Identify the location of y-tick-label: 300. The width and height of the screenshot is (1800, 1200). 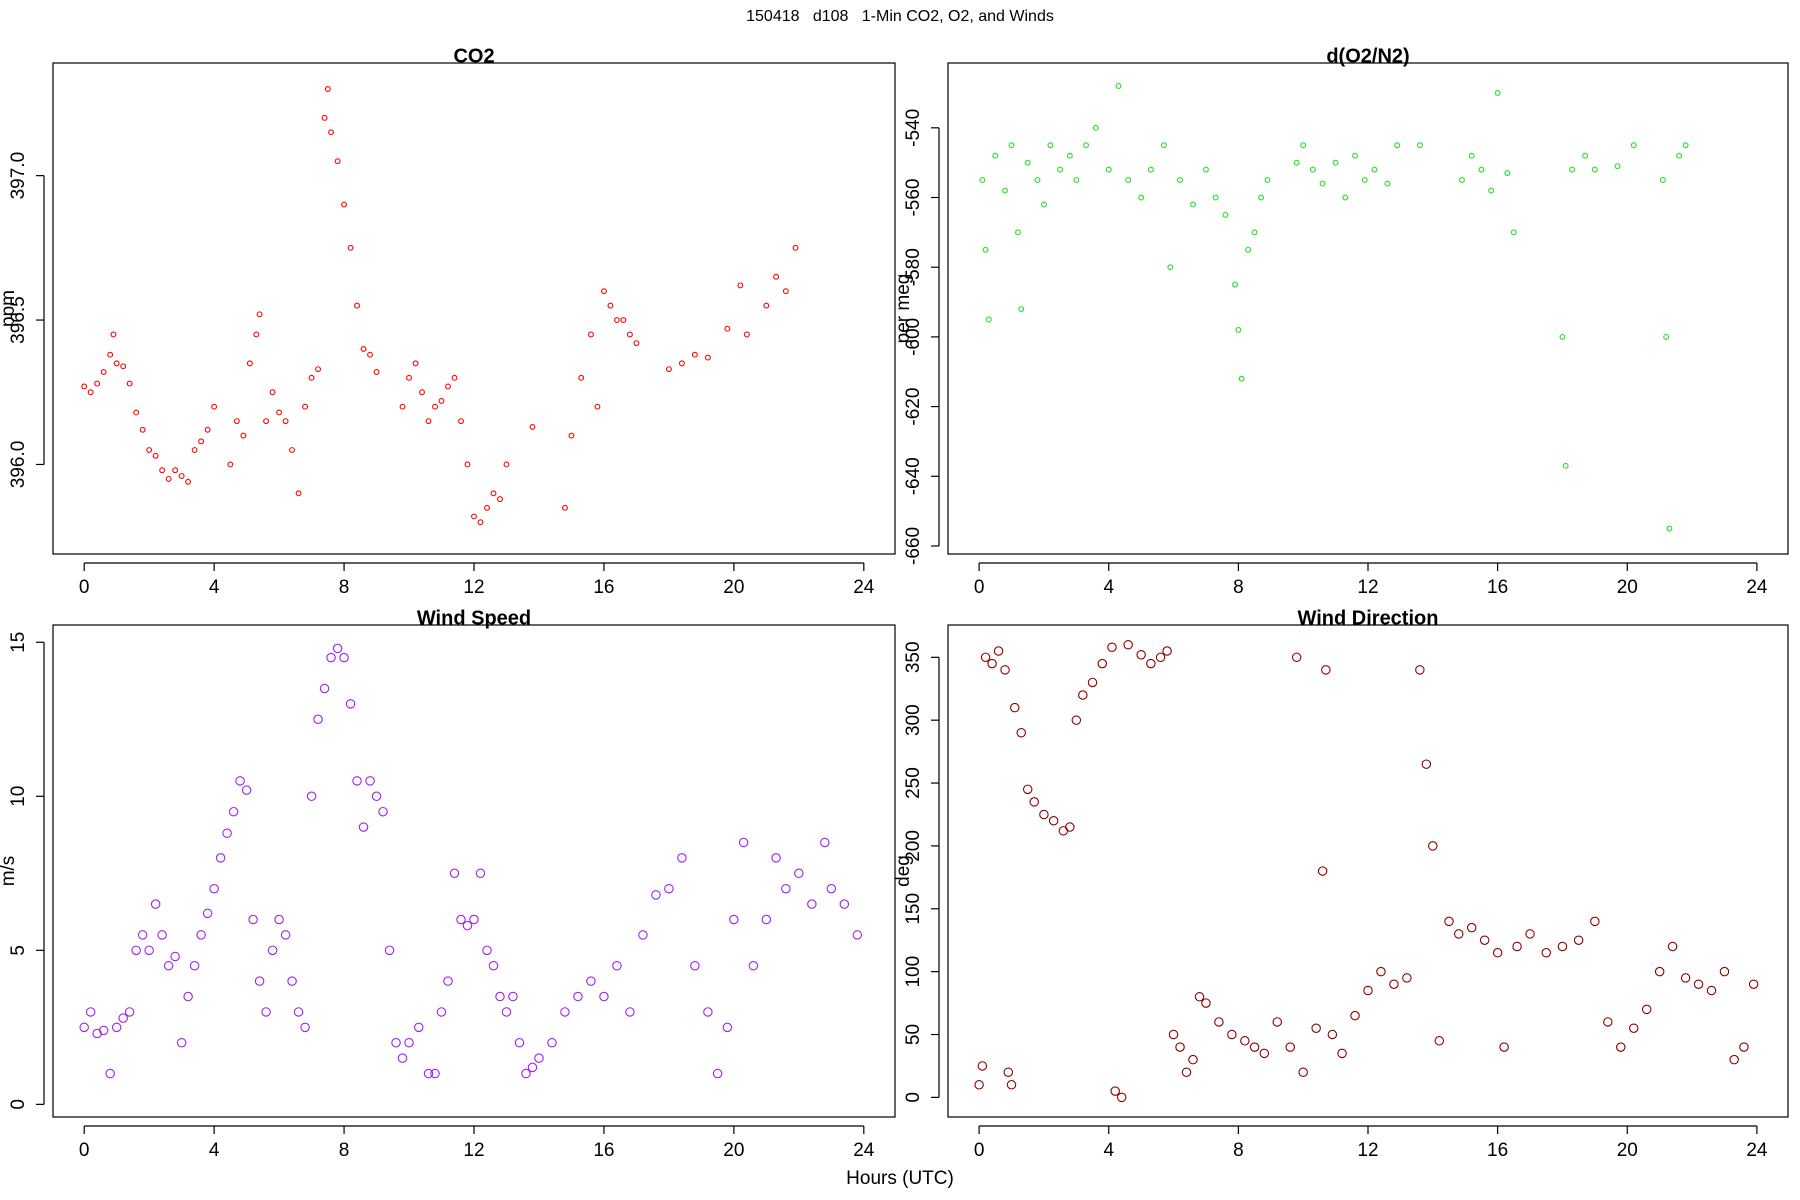
(913, 720).